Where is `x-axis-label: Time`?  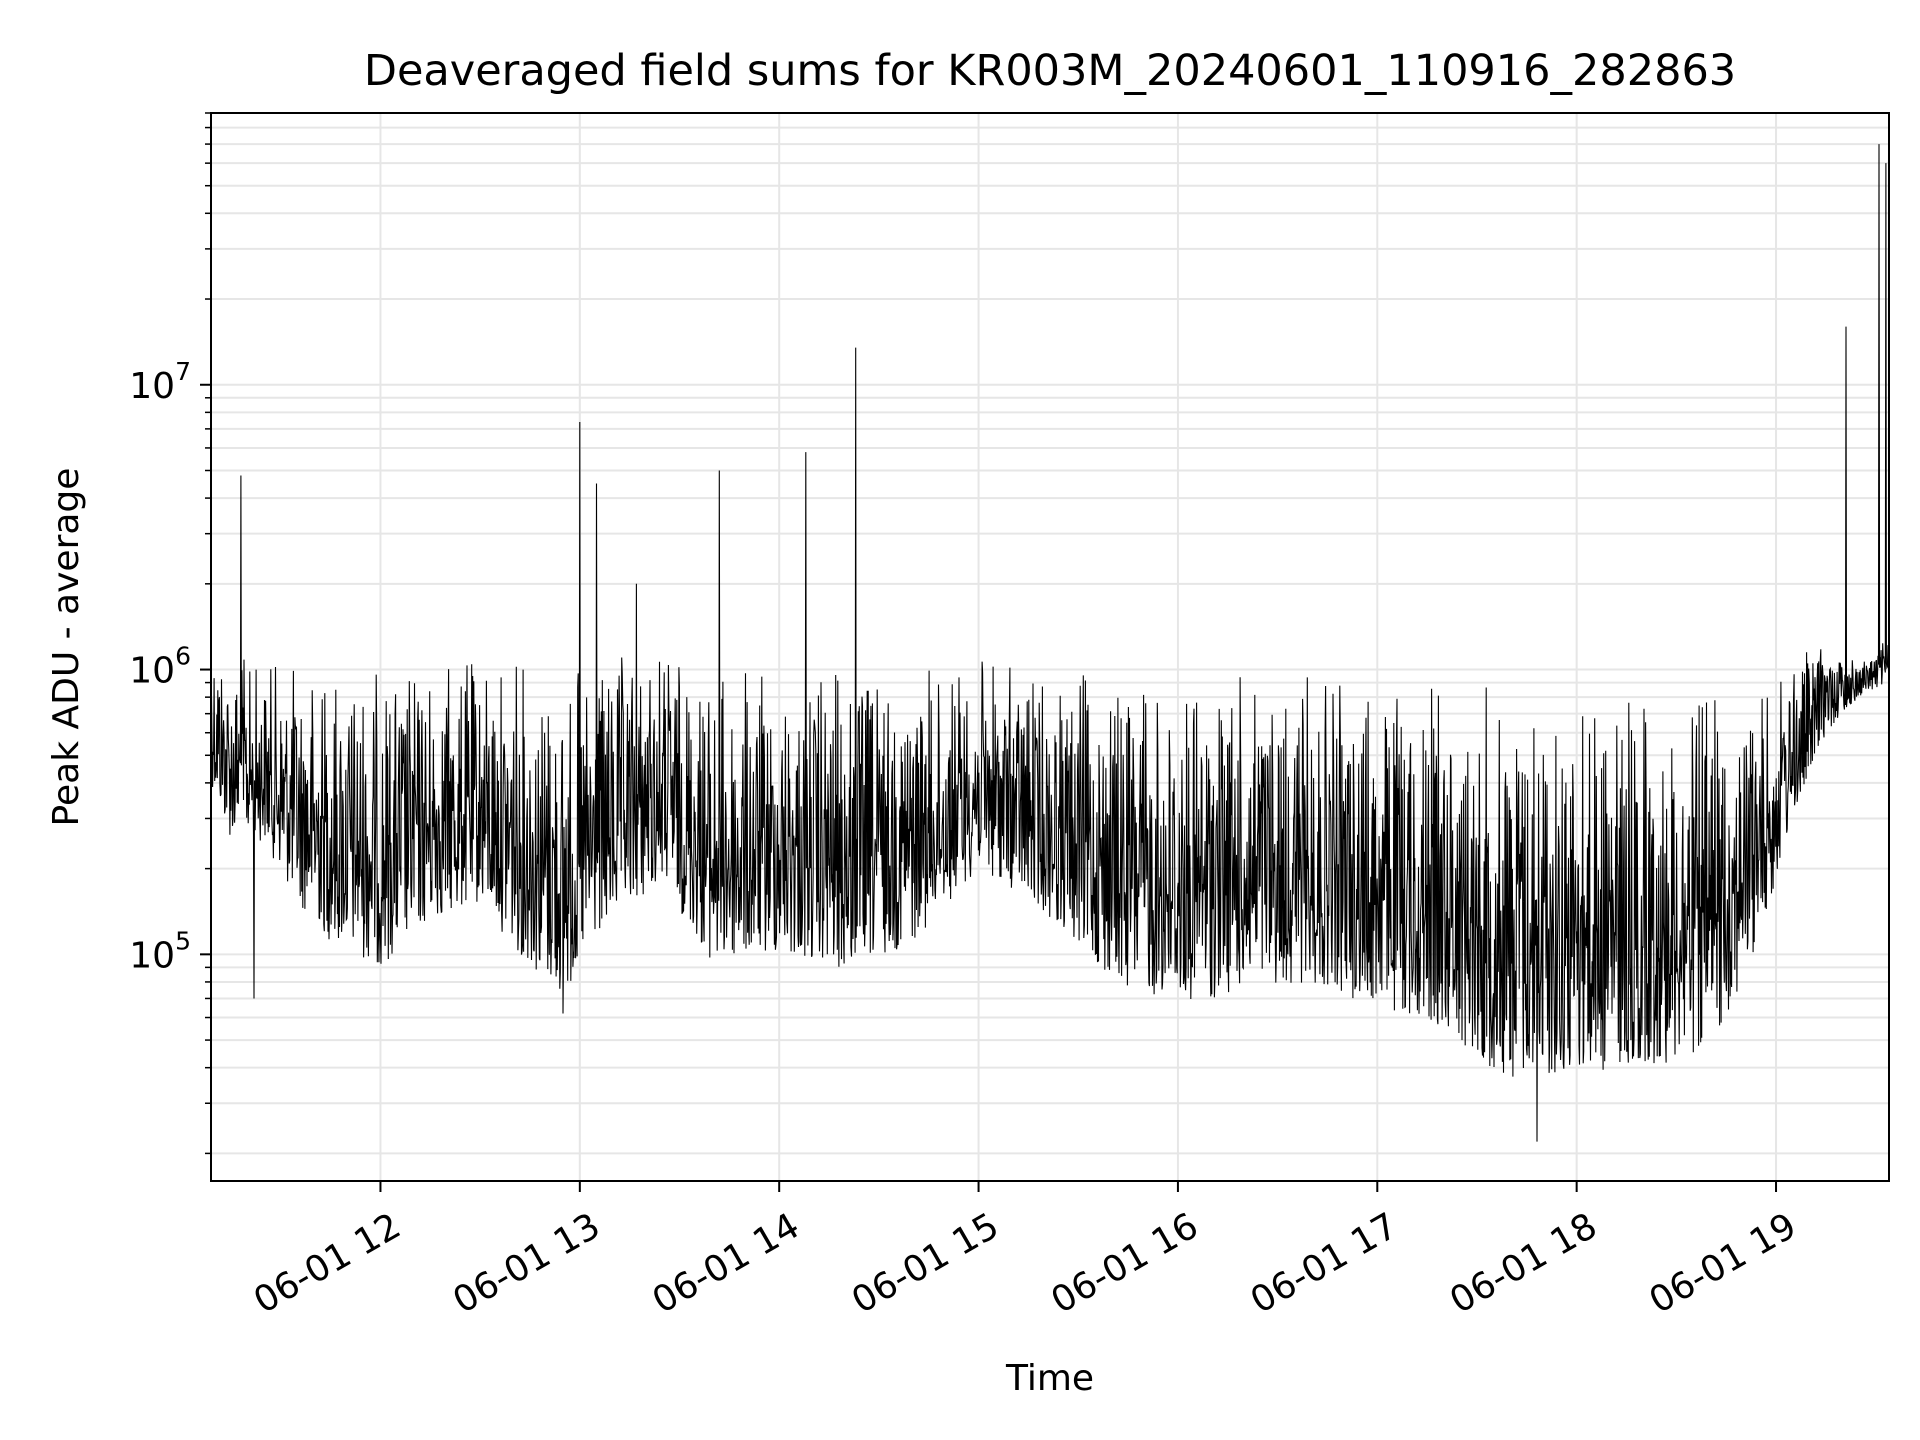 x-axis-label: Time is located at coordinates (1049, 1378).